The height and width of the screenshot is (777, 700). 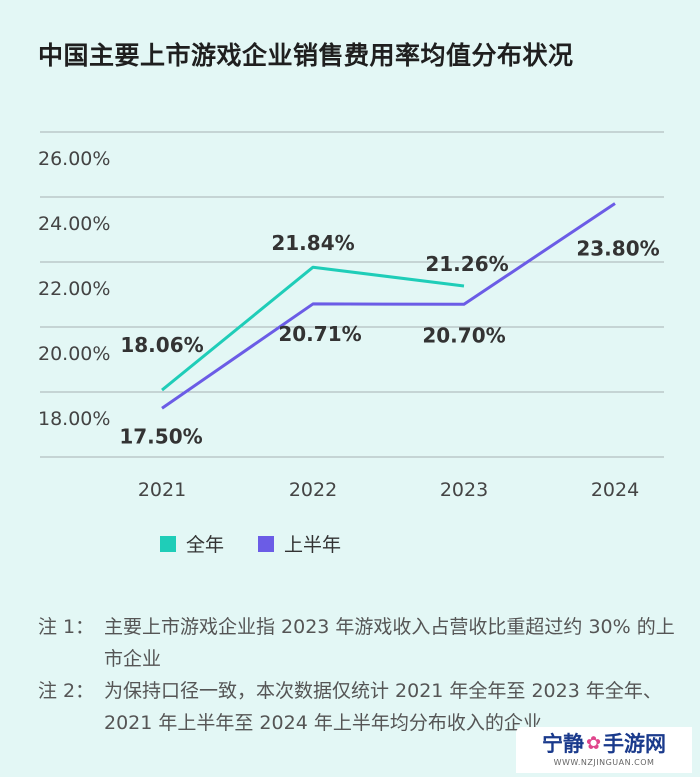 I want to click on data-label: 20.71%, so click(x=319, y=334).